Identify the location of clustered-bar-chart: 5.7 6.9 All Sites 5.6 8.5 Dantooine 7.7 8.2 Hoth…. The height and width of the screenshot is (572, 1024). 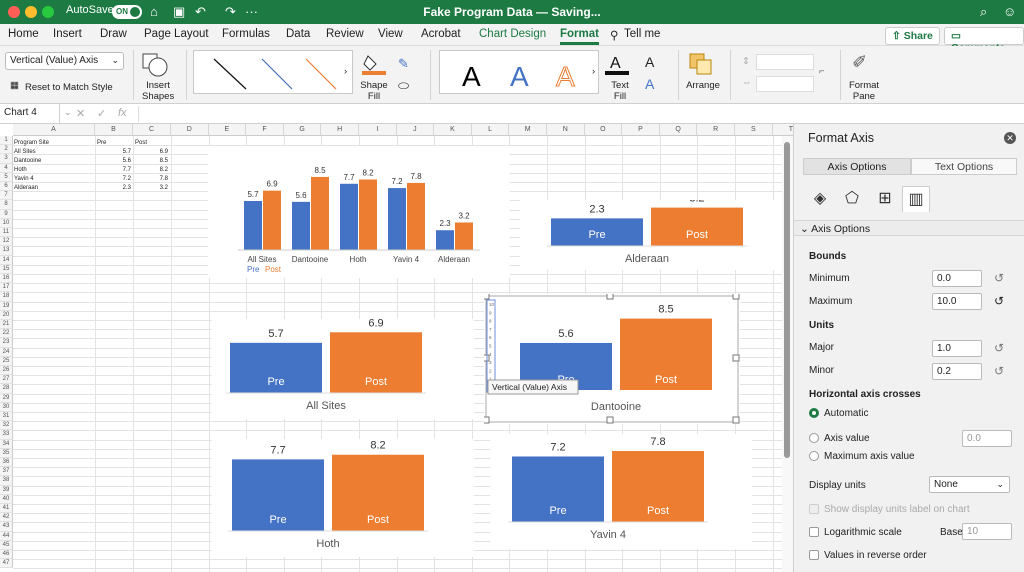
(359, 212).